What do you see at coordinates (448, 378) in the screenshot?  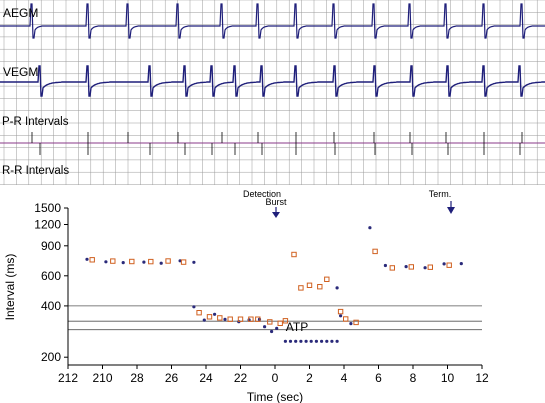 I see `x-tick-label: 10` at bounding box center [448, 378].